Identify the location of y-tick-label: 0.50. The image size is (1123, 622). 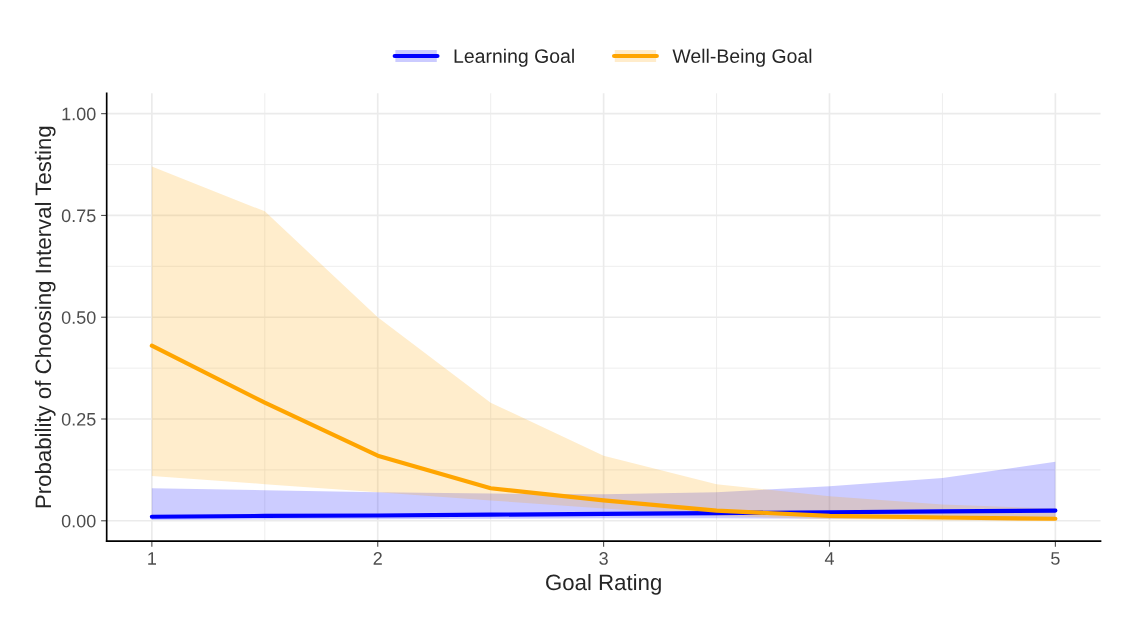
(78, 317).